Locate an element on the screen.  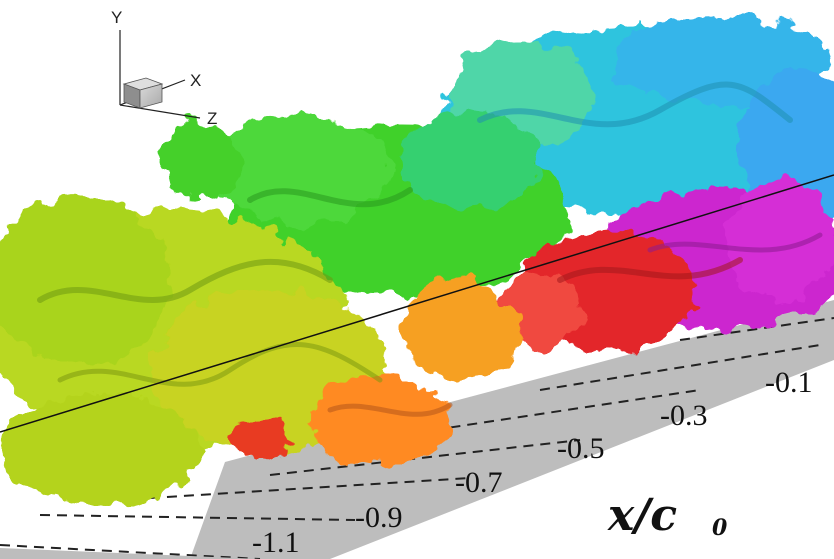
tick-label: -1.1 is located at coordinates (276, 542).